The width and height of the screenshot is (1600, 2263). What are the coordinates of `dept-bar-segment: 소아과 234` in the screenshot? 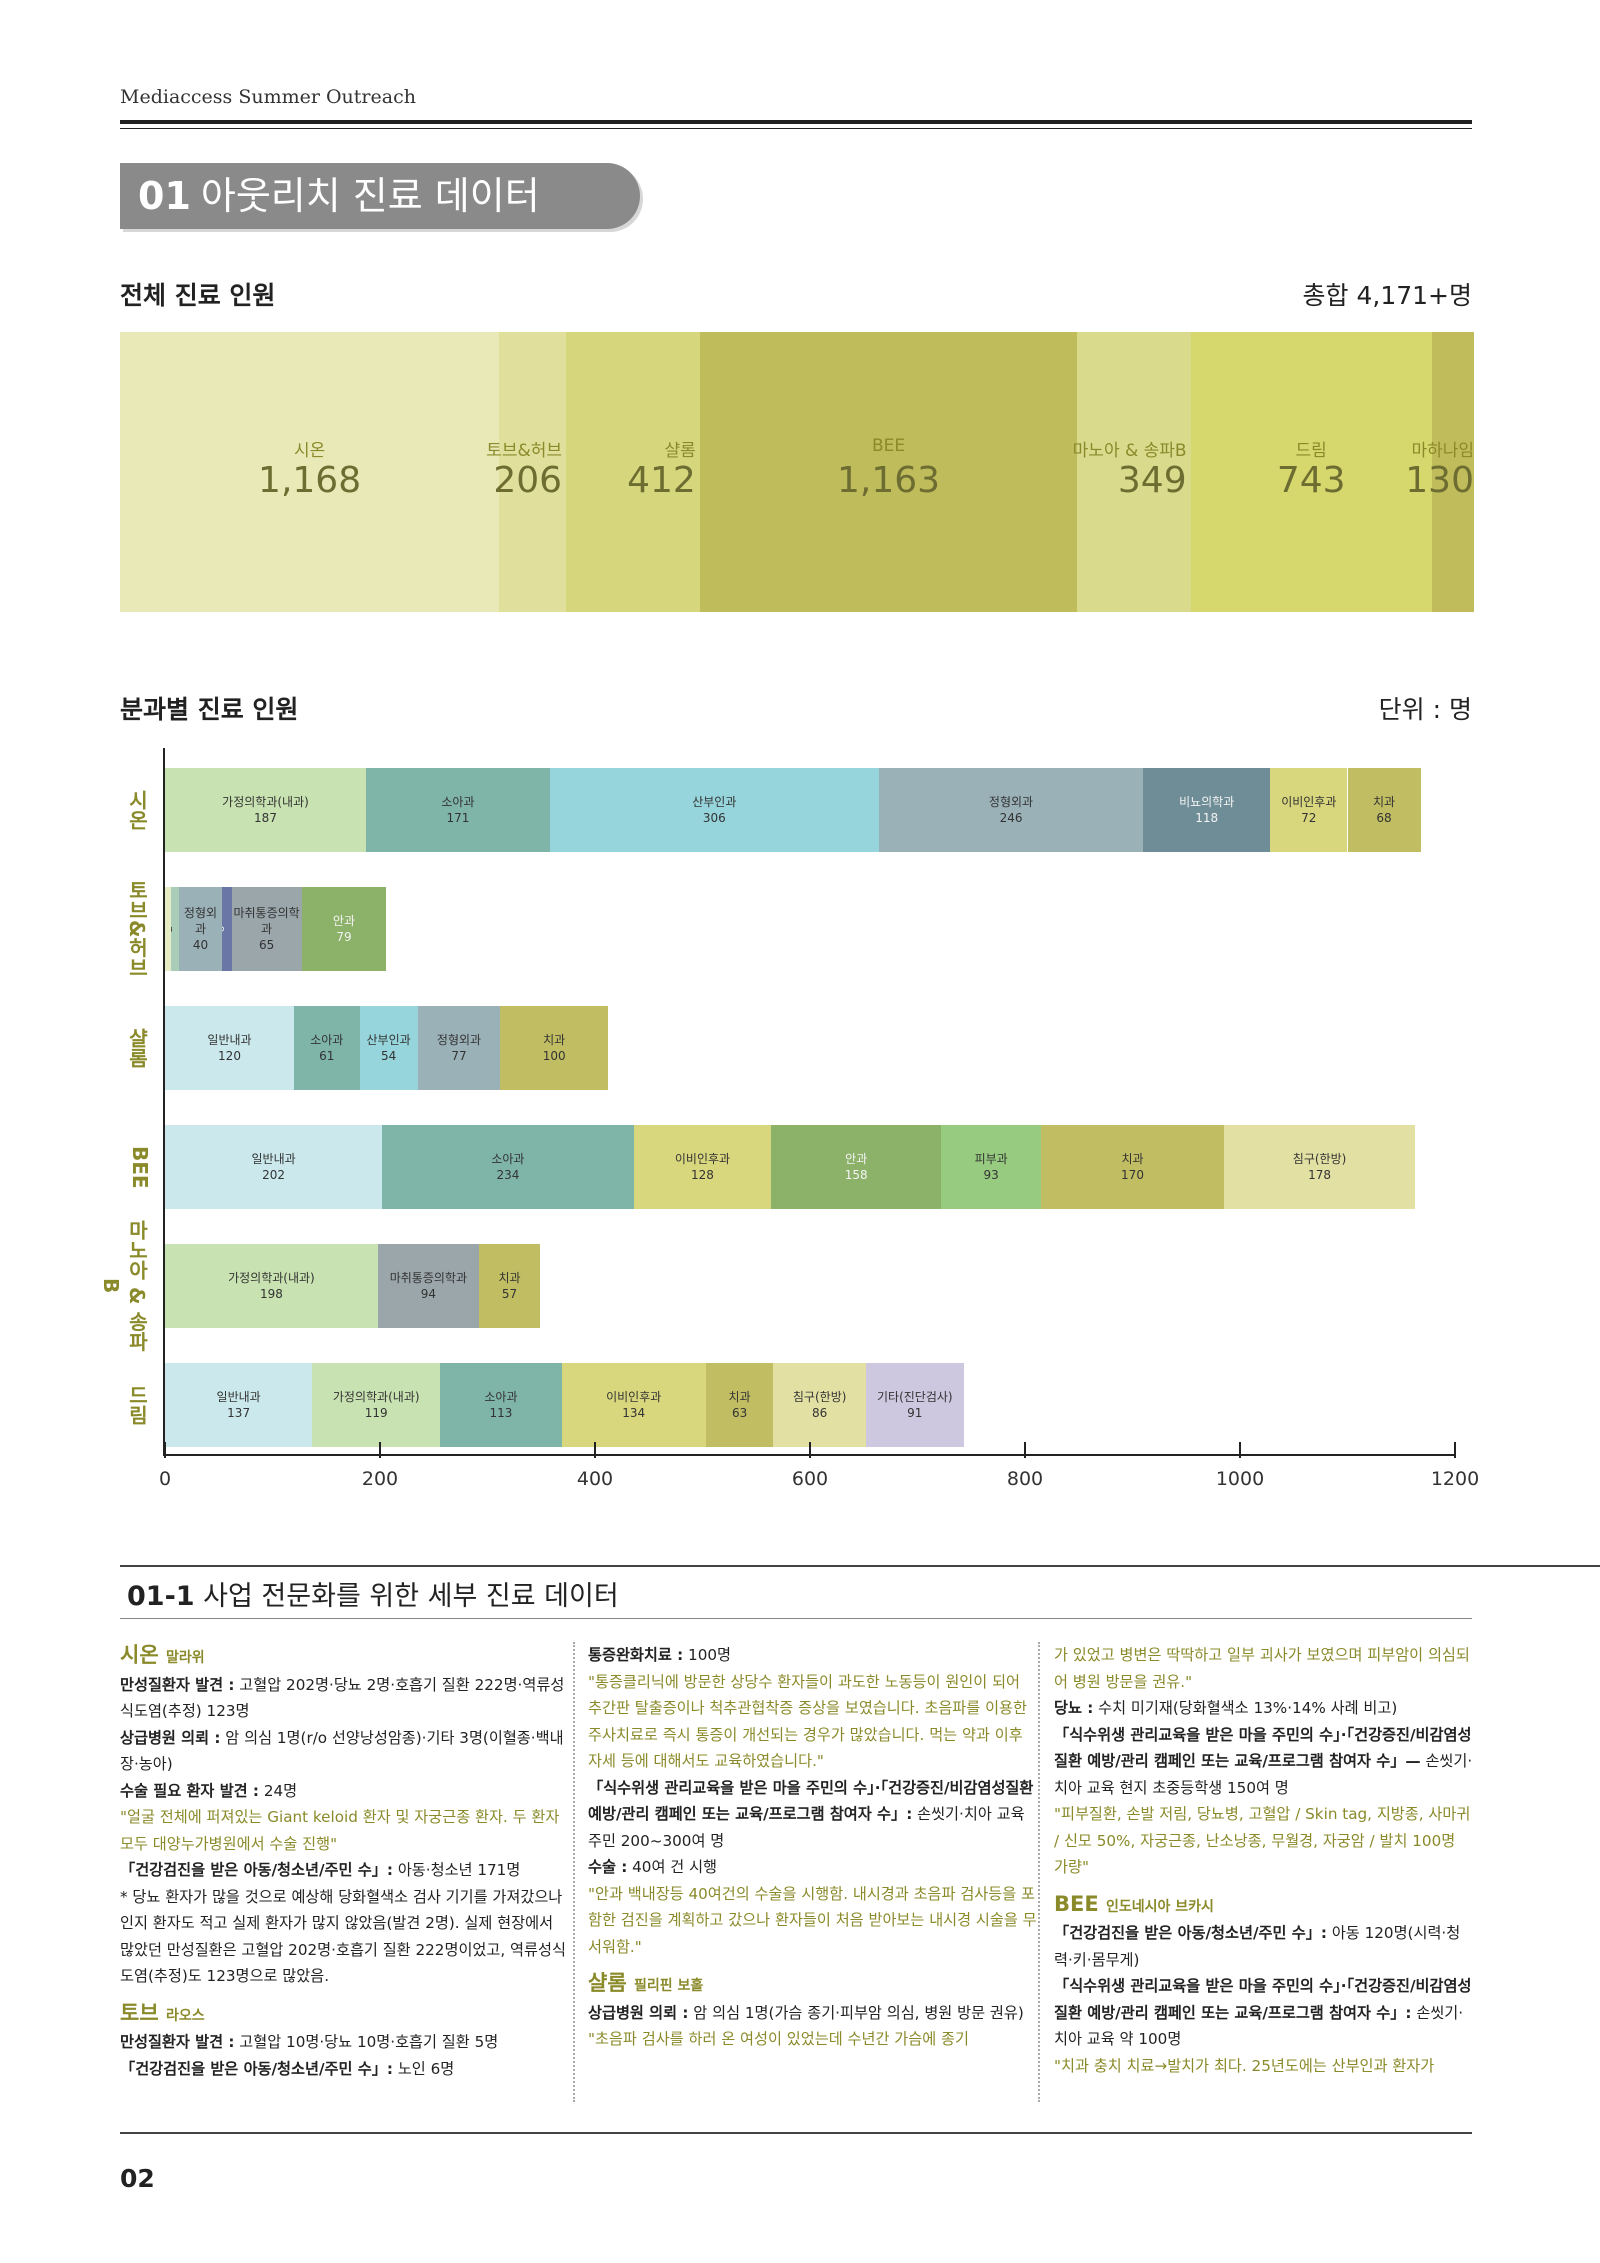 It's located at (508, 1167).